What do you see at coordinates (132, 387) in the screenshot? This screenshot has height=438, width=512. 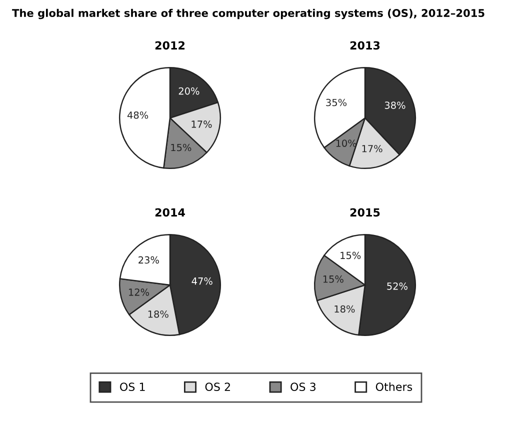 I see `legend-label: OS 1` at bounding box center [132, 387].